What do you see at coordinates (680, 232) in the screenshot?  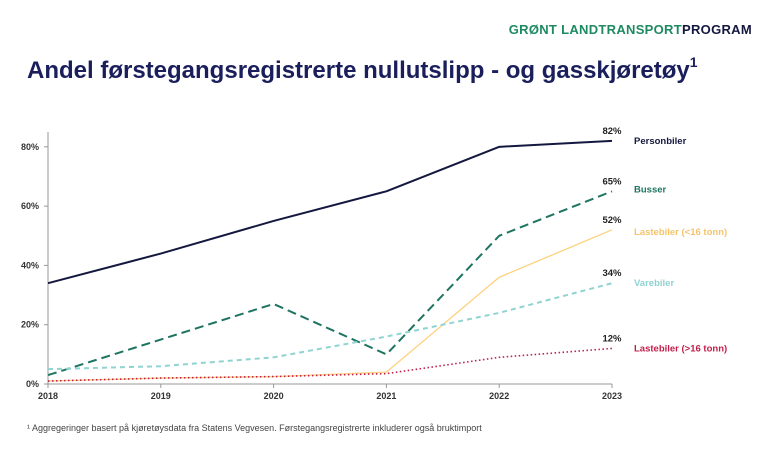 I see `series-name-label: Lastebiler (<16 tonn)` at bounding box center [680, 232].